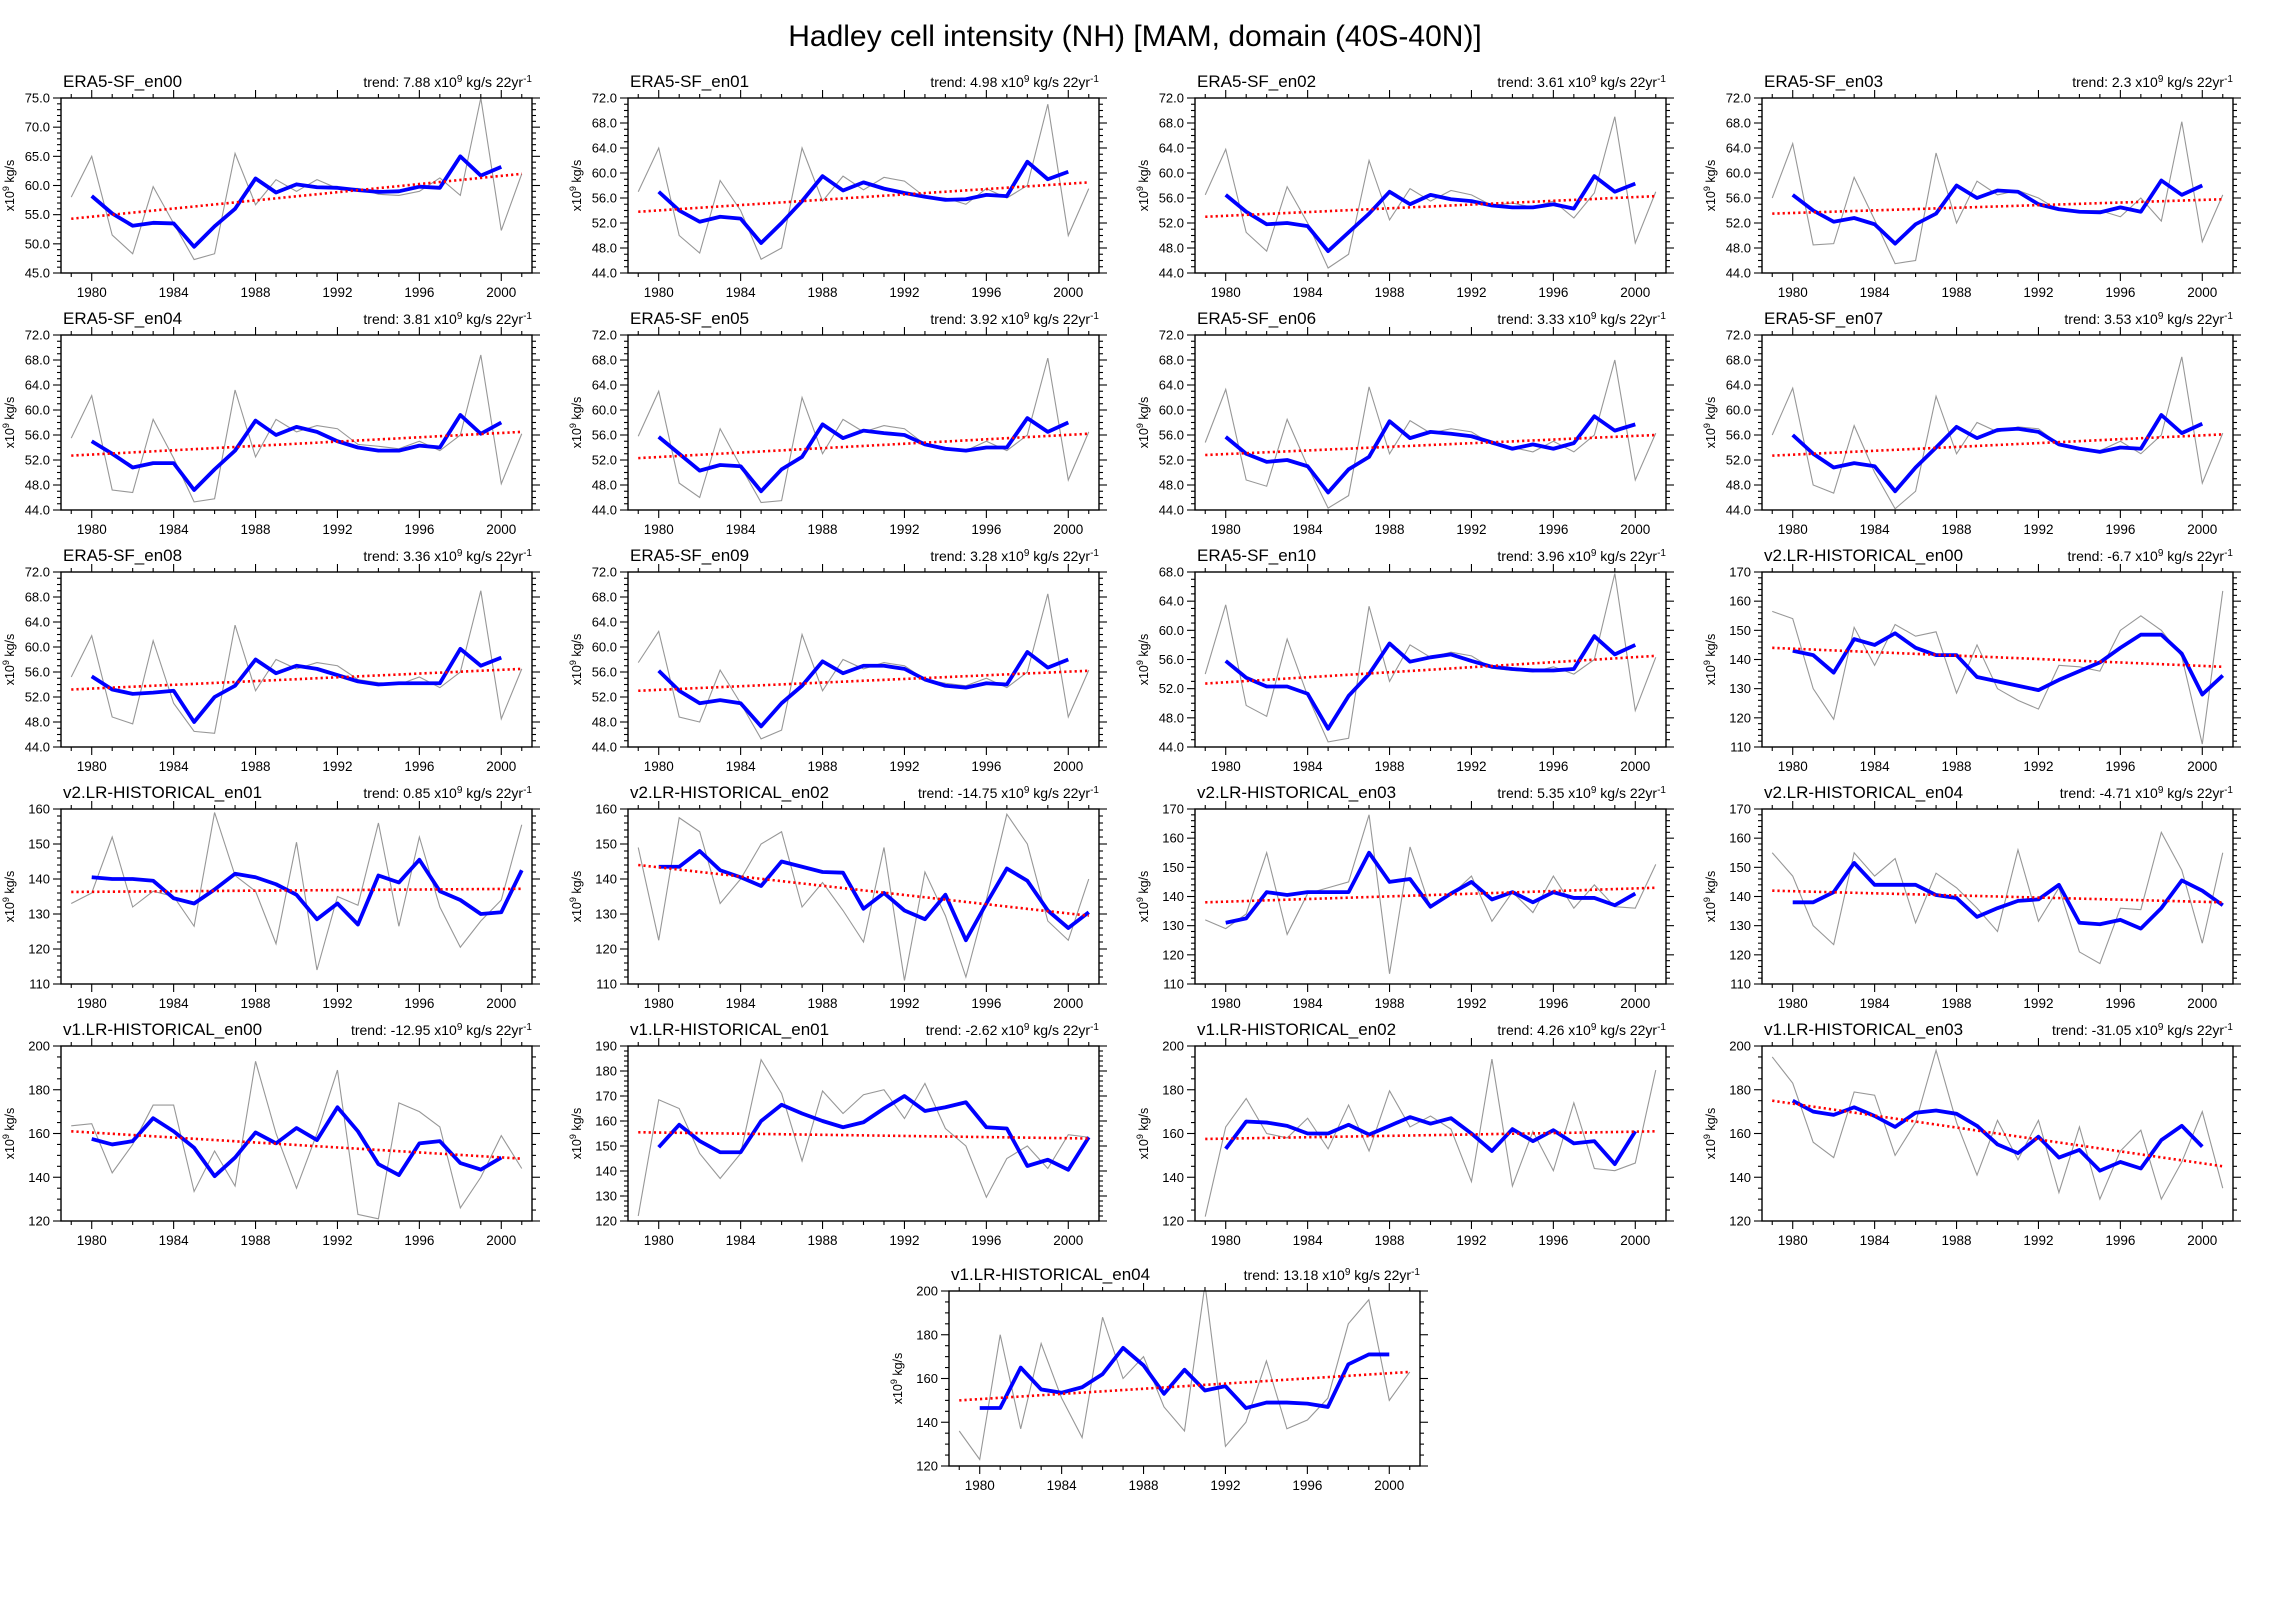 The width and height of the screenshot is (2270, 1601). I want to click on chart-title: v1.LR-HISTORICAL_en00, so click(162, 1029).